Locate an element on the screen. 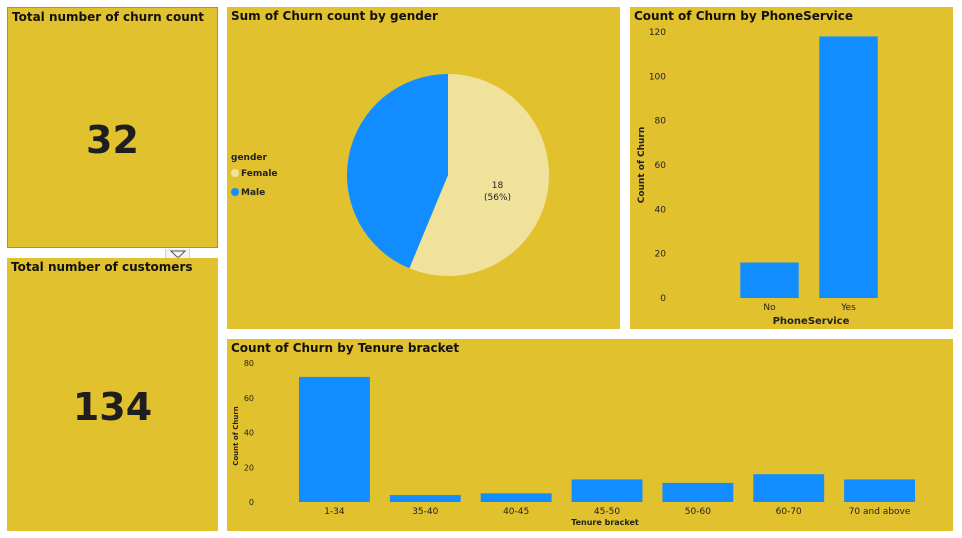 This screenshot has height=538, width=962. x-tick-70-and-above: 70 and above is located at coordinates (880, 512).